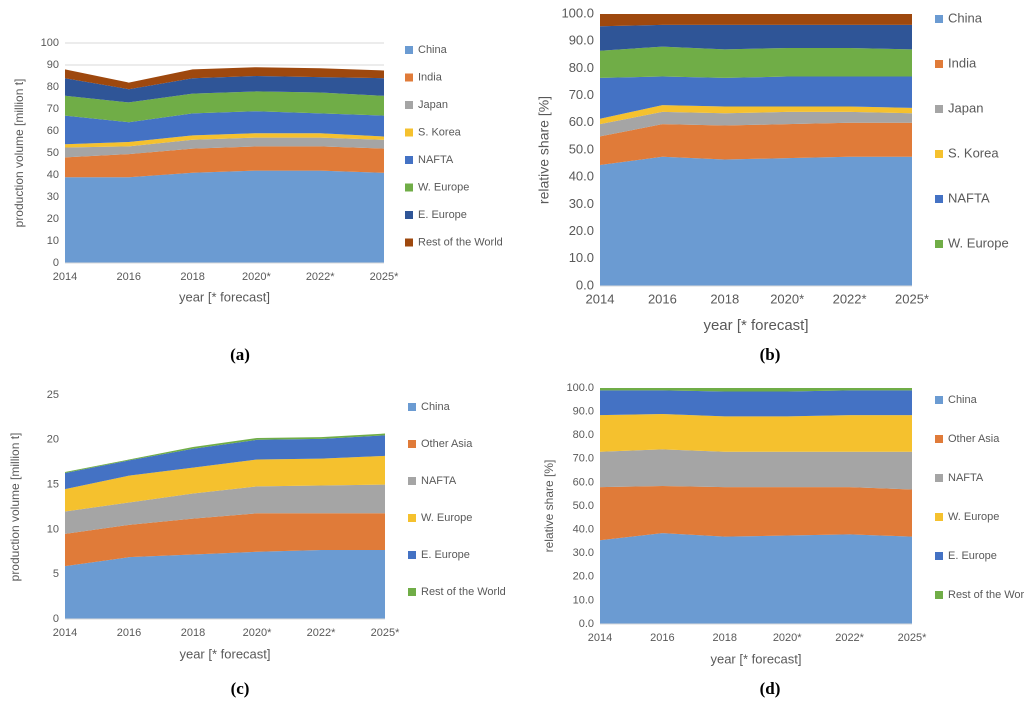  Describe the element at coordinates (50, 43) in the screenshot. I see `y-tick-label: 100` at that location.